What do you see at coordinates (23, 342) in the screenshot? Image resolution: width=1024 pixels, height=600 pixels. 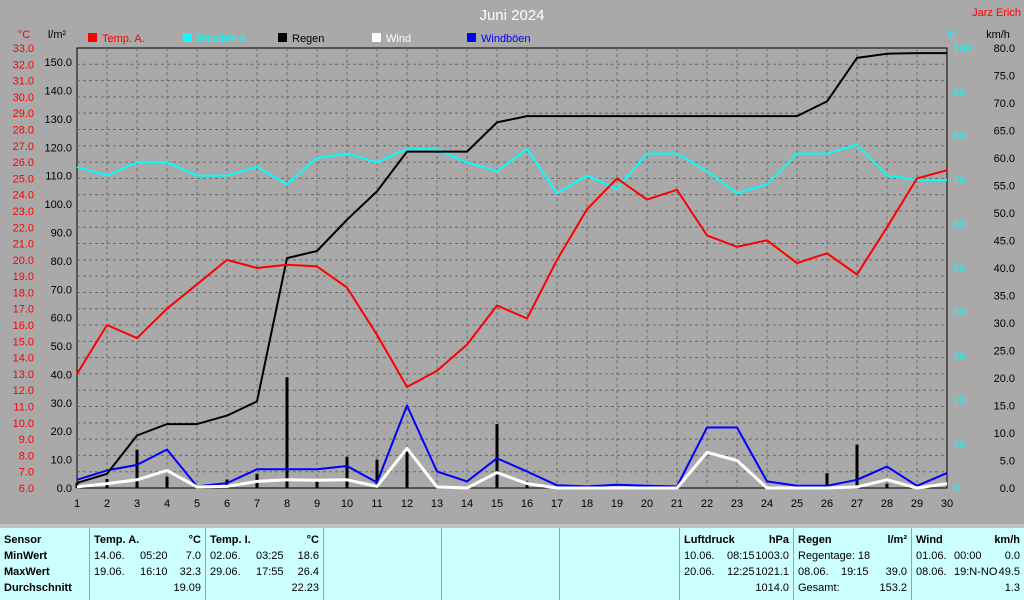 I see `temp-tick-label: 15.0` at bounding box center [23, 342].